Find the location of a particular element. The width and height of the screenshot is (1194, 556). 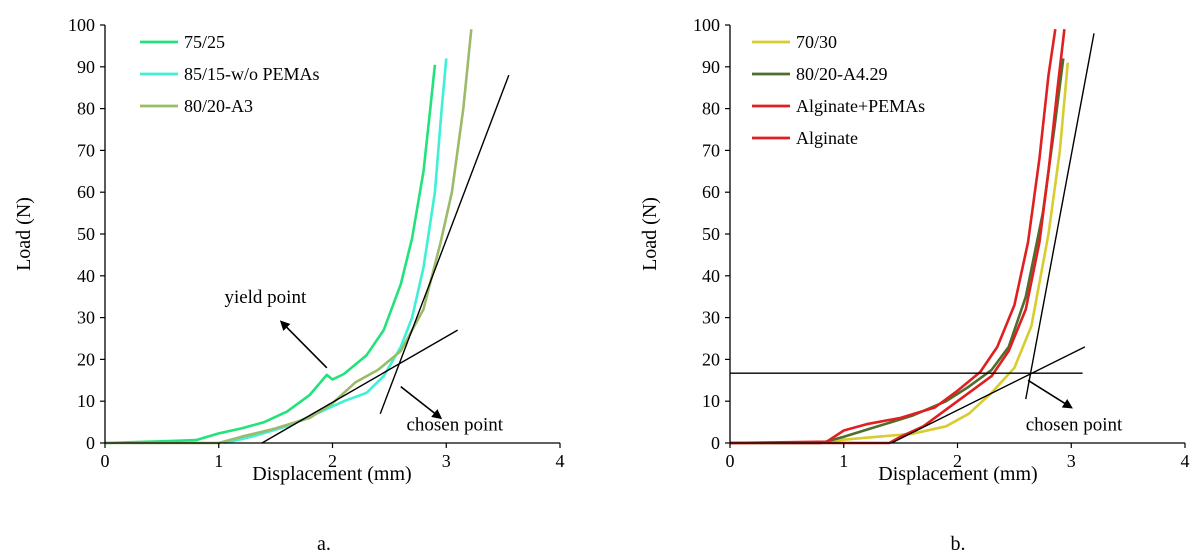

legend-label: 70/30 is located at coordinates (816, 42).